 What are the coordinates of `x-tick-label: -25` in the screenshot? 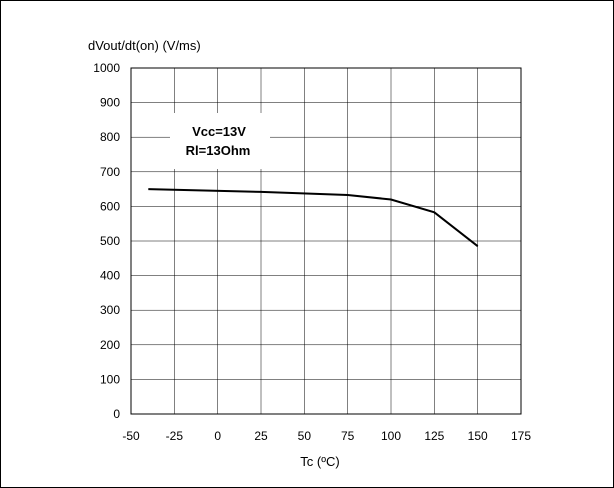 It's located at (175, 436).